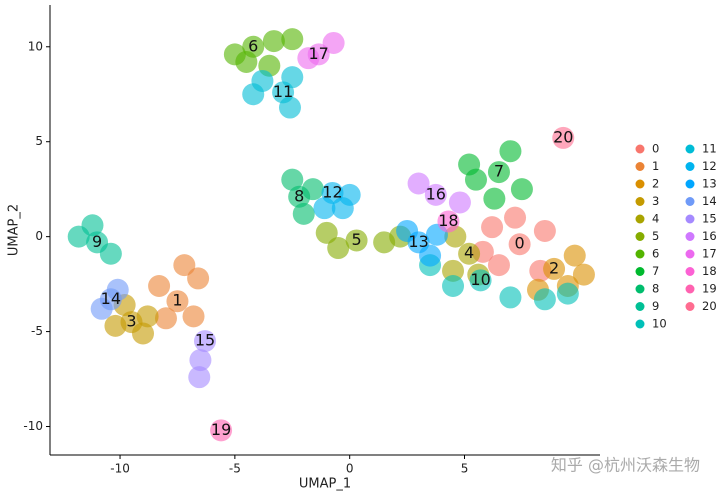  Describe the element at coordinates (709, 271) in the screenshot. I see `legend-label: 18` at that location.